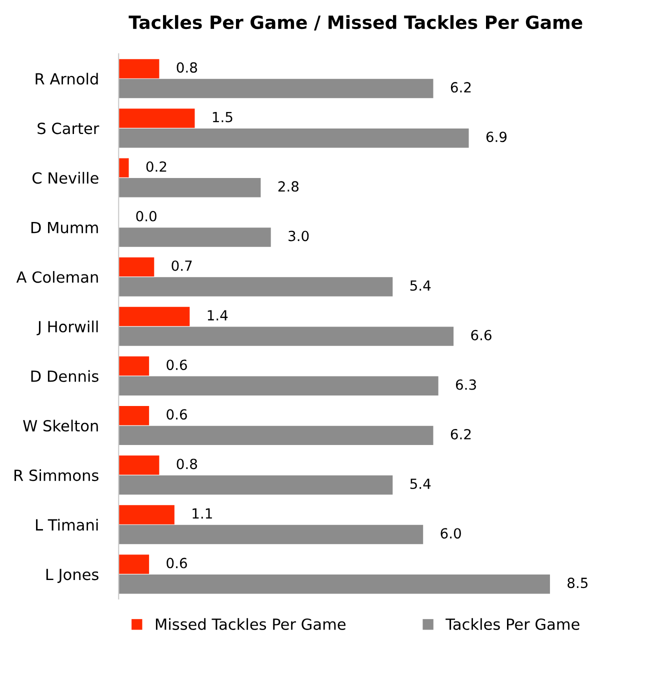 Image resolution: width=659 pixels, height=673 pixels. I want to click on data-label: 0.7, so click(182, 265).